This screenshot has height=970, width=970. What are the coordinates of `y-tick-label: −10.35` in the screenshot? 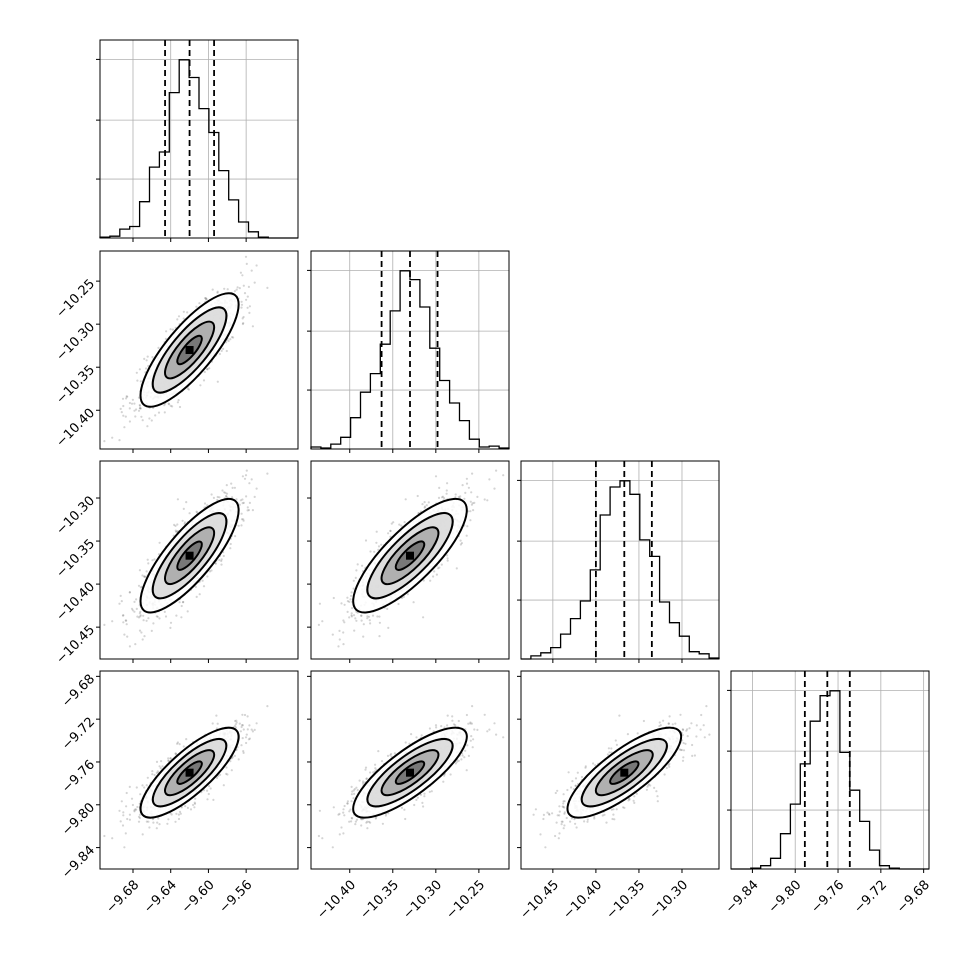 It's located at (75, 385).